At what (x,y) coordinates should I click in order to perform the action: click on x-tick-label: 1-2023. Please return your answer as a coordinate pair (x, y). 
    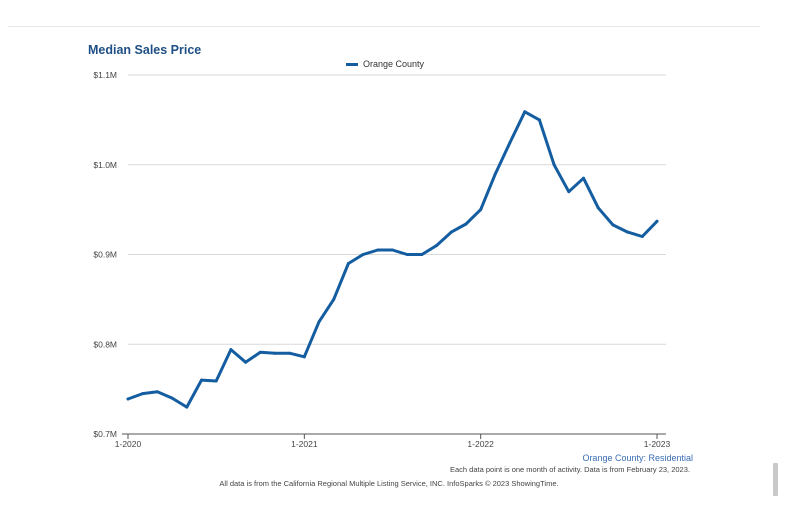
    Looking at the image, I should click on (657, 444).